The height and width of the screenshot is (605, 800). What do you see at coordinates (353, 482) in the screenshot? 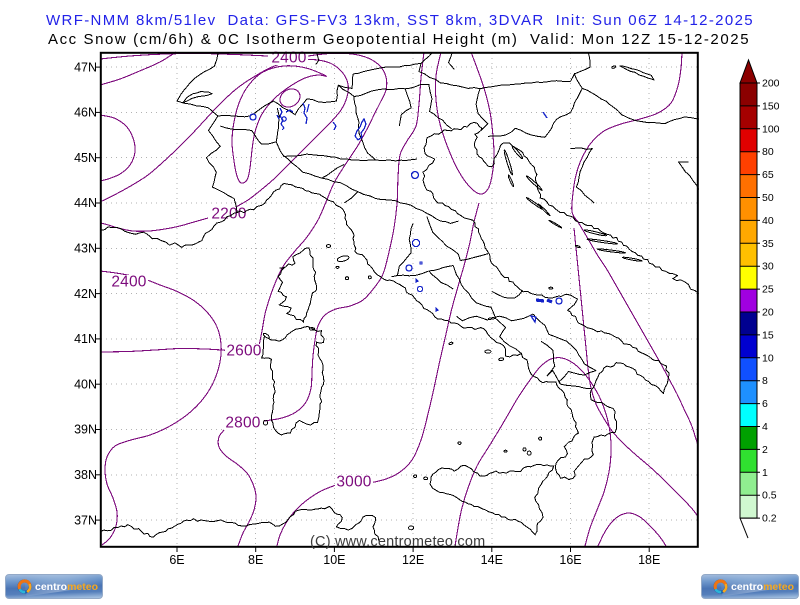
I see `svg-text: 3000` at bounding box center [353, 482].